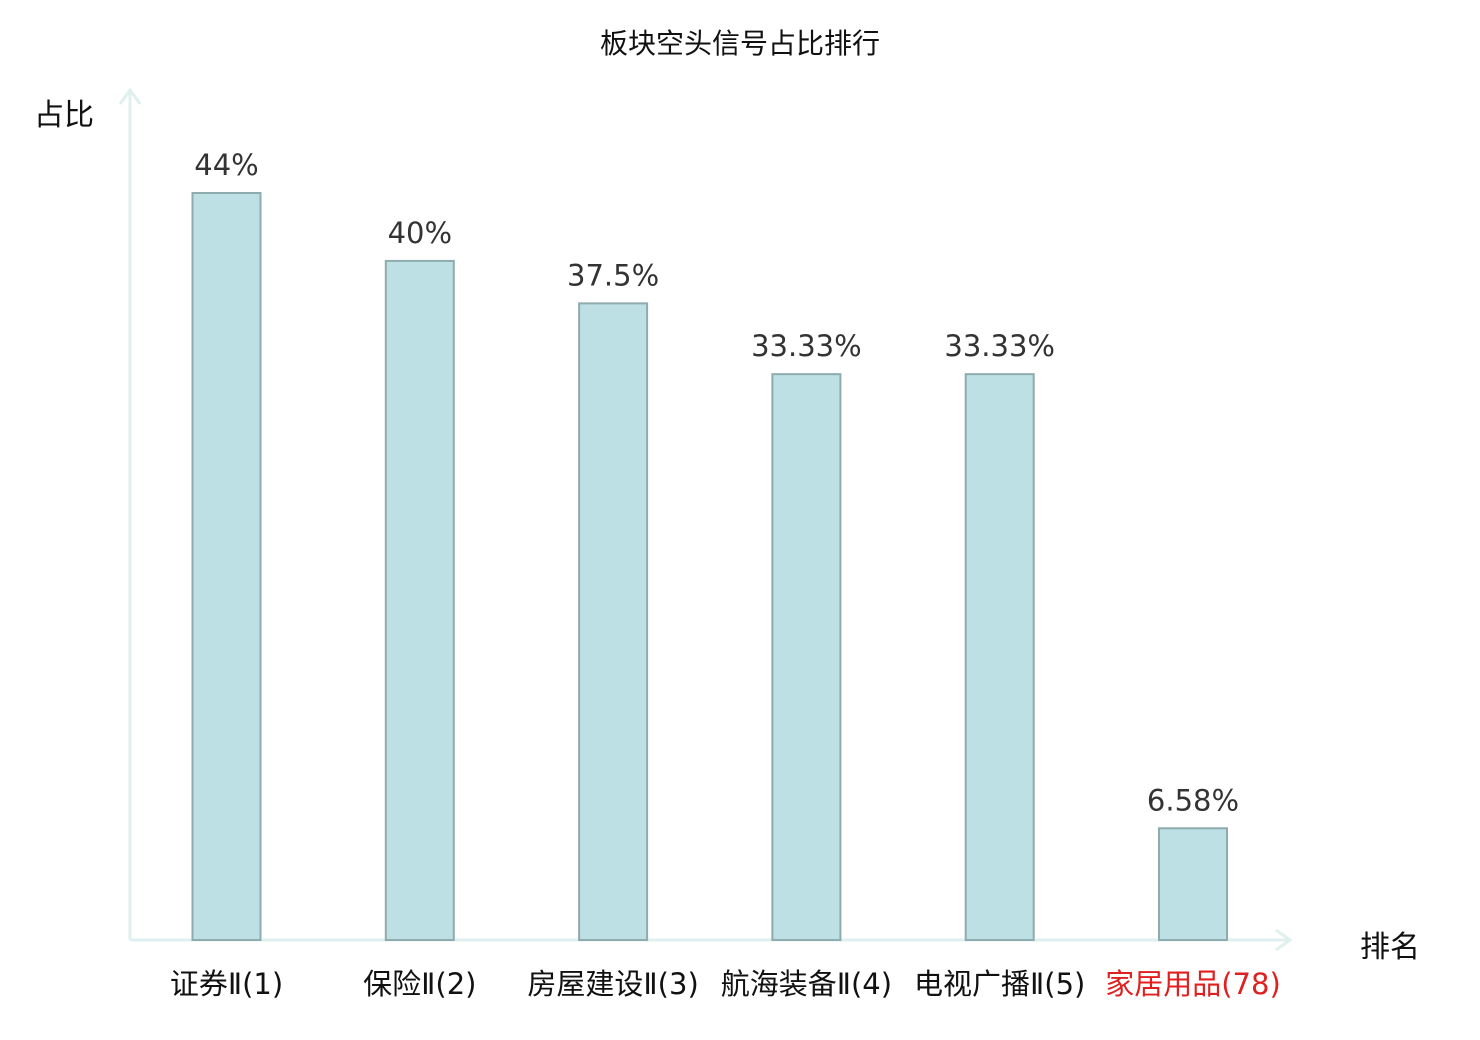 The image size is (1480, 1040). I want to click on x-tick-label: 家居用品(78), so click(1193, 984).